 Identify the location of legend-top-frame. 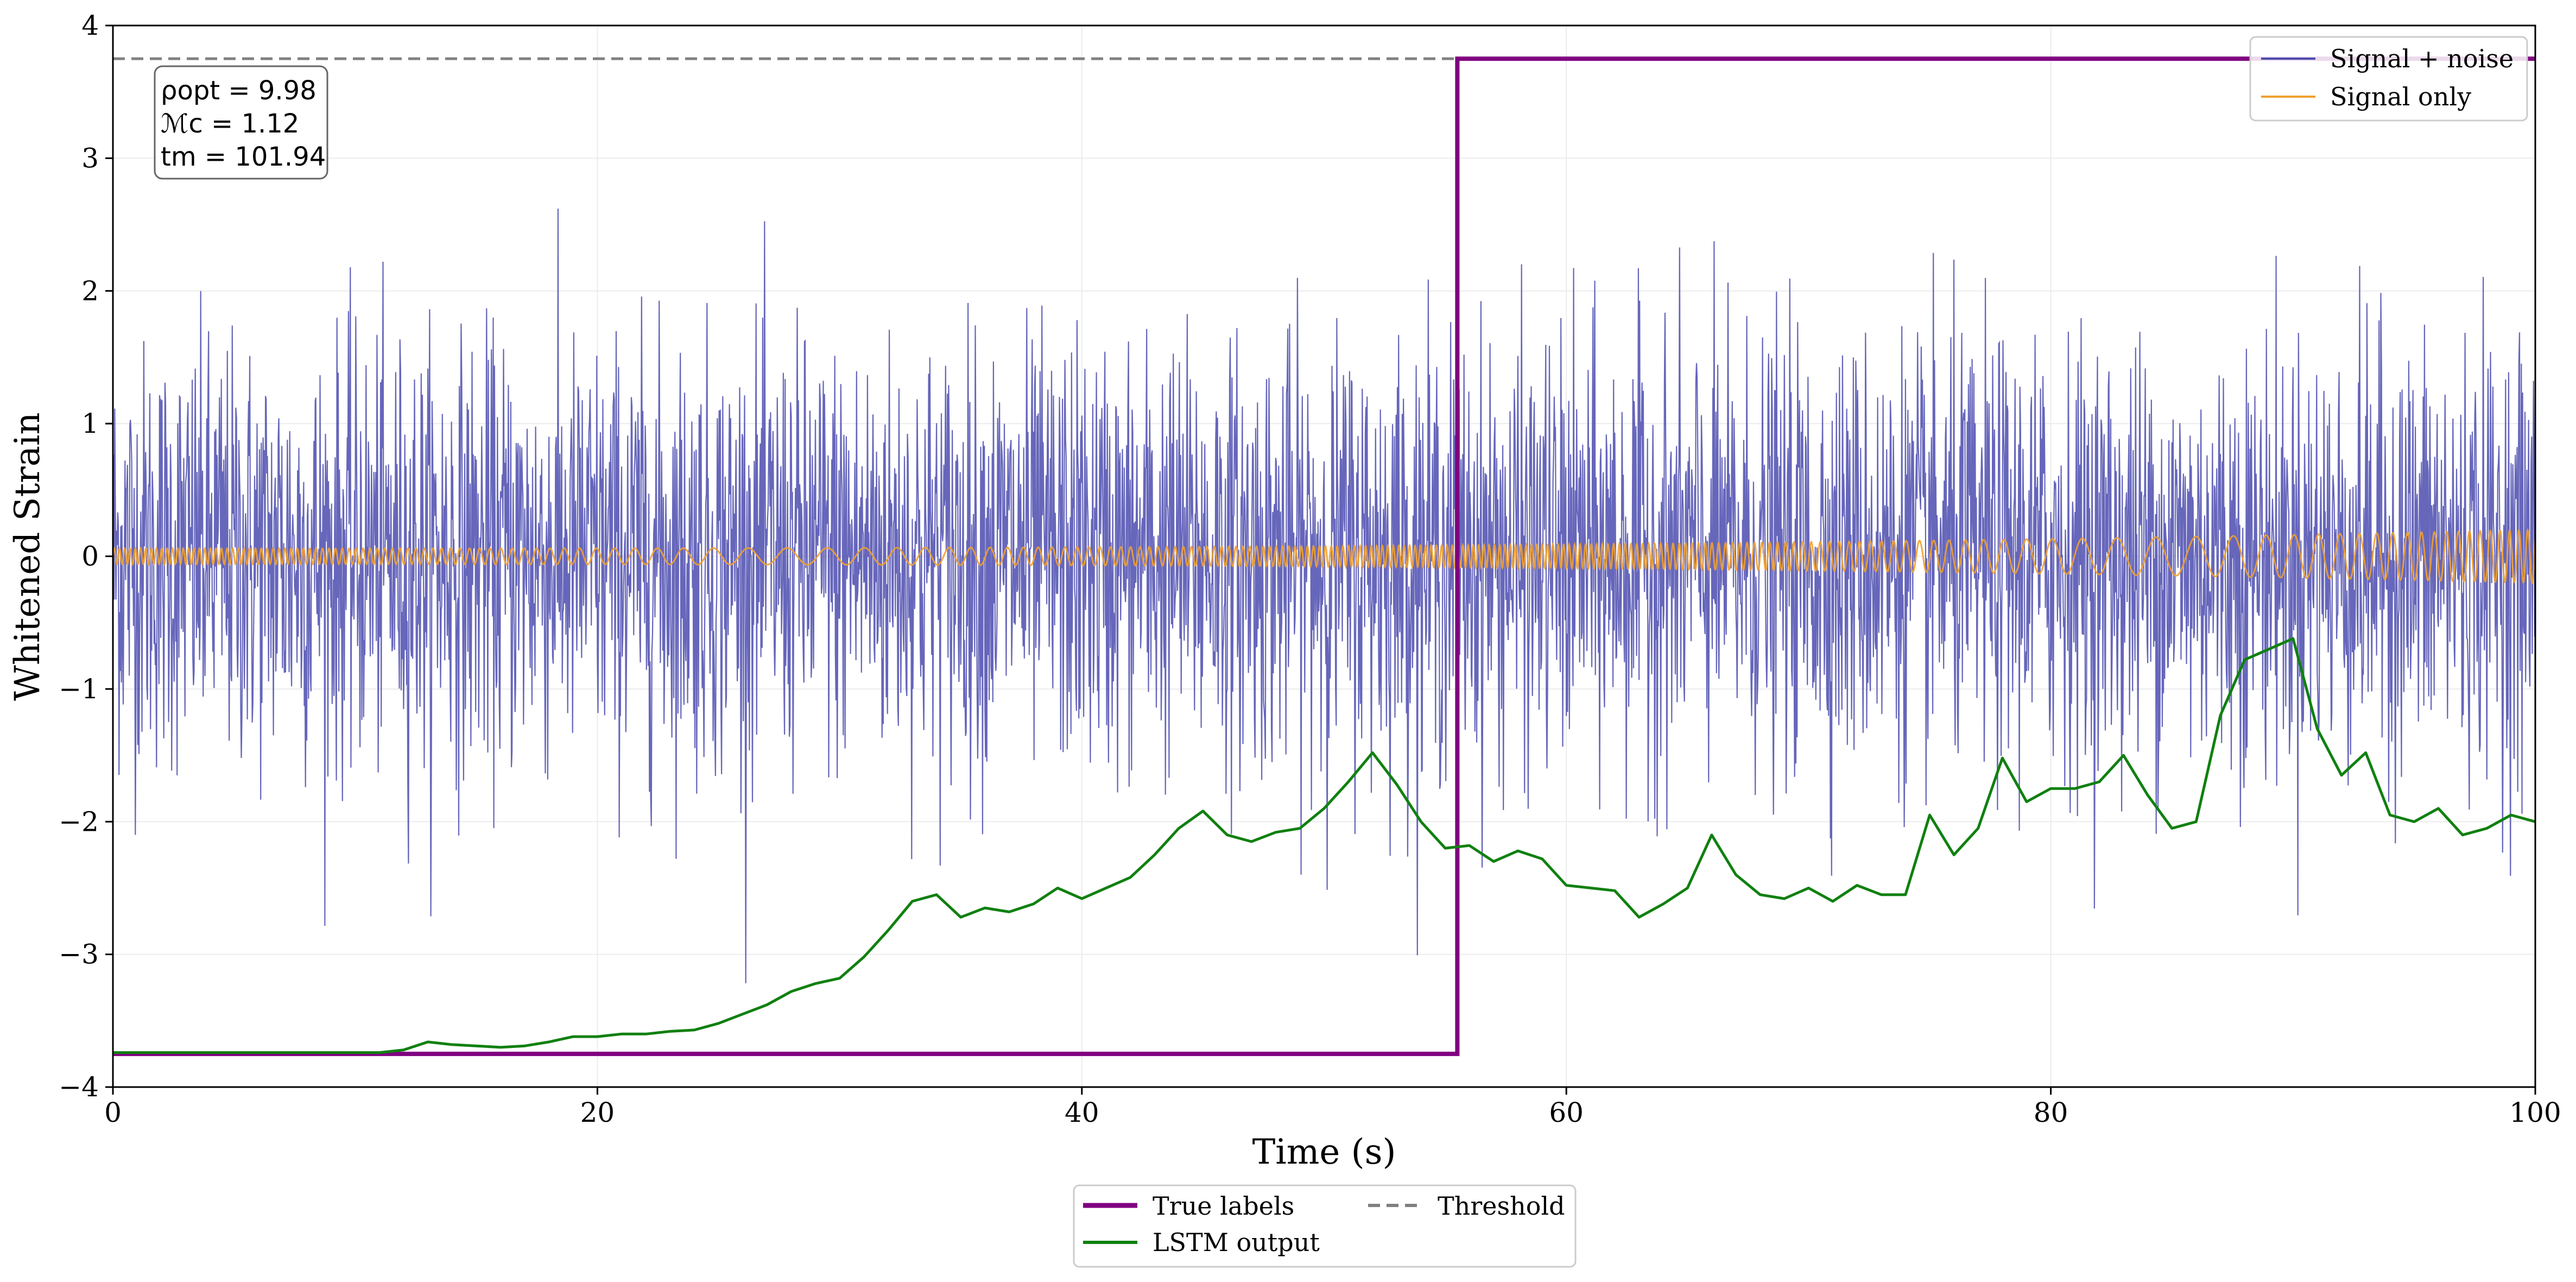
(2388, 79).